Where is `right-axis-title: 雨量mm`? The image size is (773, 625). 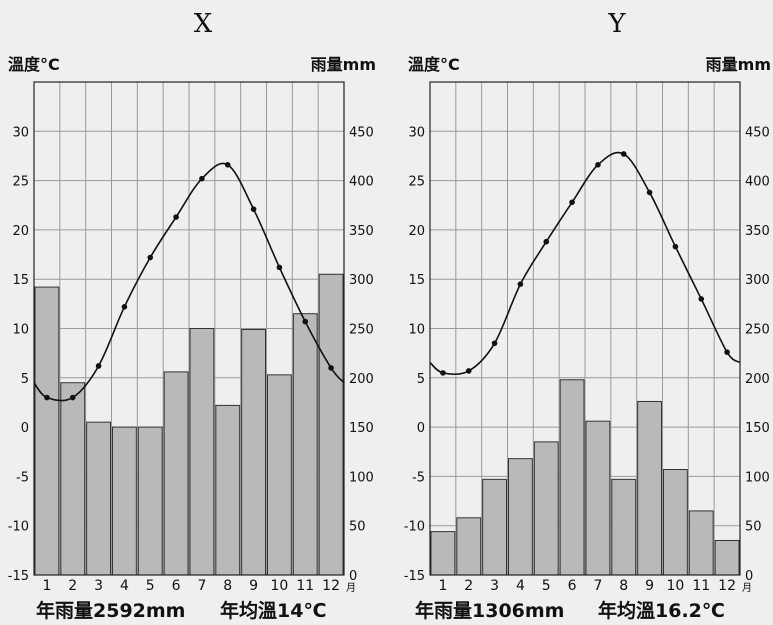
right-axis-title: 雨量mm is located at coordinates (738, 64).